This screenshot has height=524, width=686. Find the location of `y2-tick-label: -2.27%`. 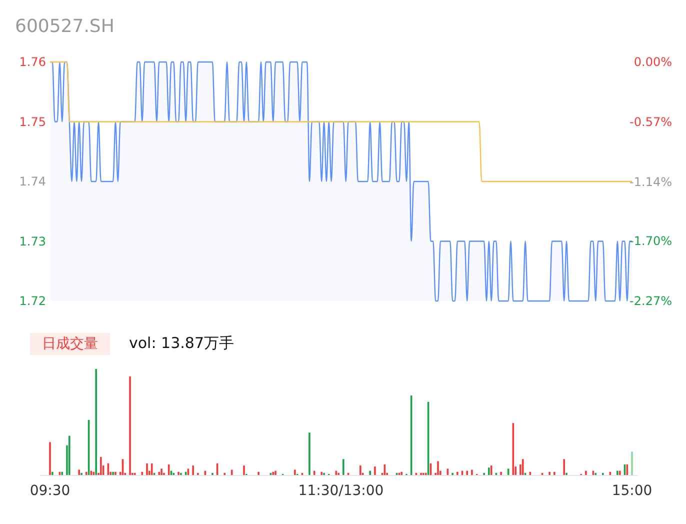

y2-tick-label: -2.27% is located at coordinates (651, 301).